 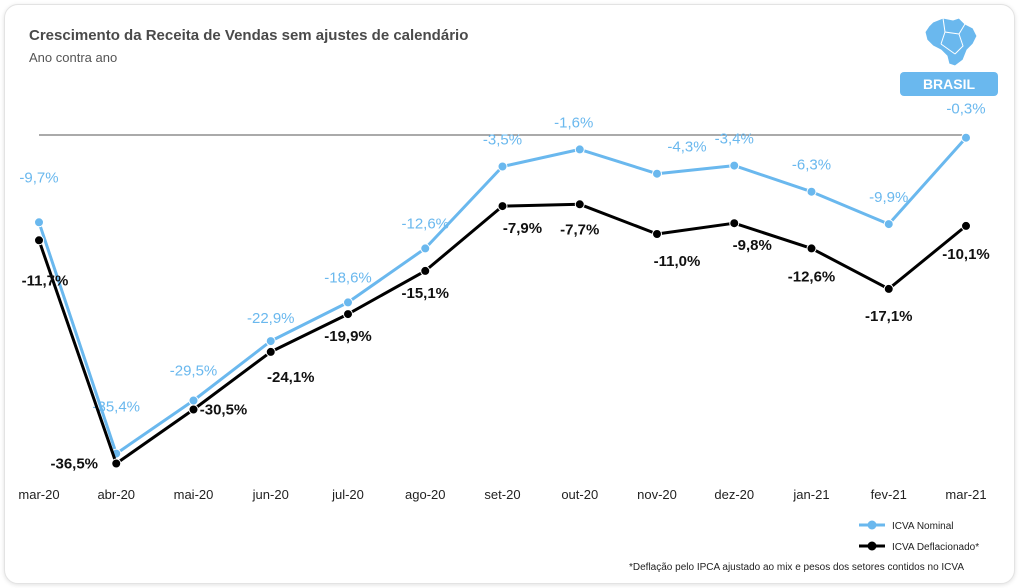 What do you see at coordinates (194, 371) in the screenshot?
I see `data-label: -29,5%` at bounding box center [194, 371].